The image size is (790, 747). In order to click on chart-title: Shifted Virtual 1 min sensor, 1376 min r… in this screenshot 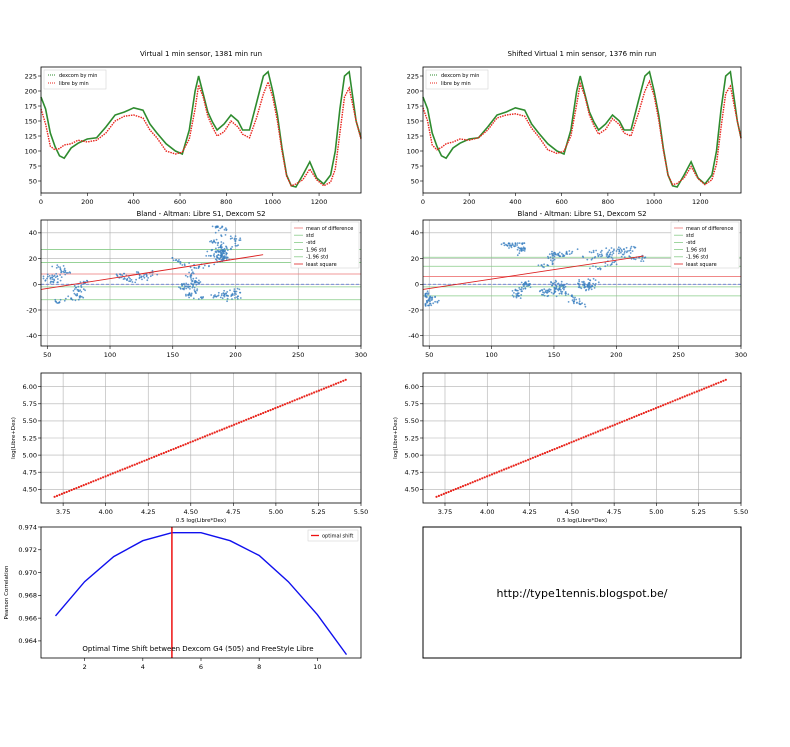, I will do `click(582, 54)`.